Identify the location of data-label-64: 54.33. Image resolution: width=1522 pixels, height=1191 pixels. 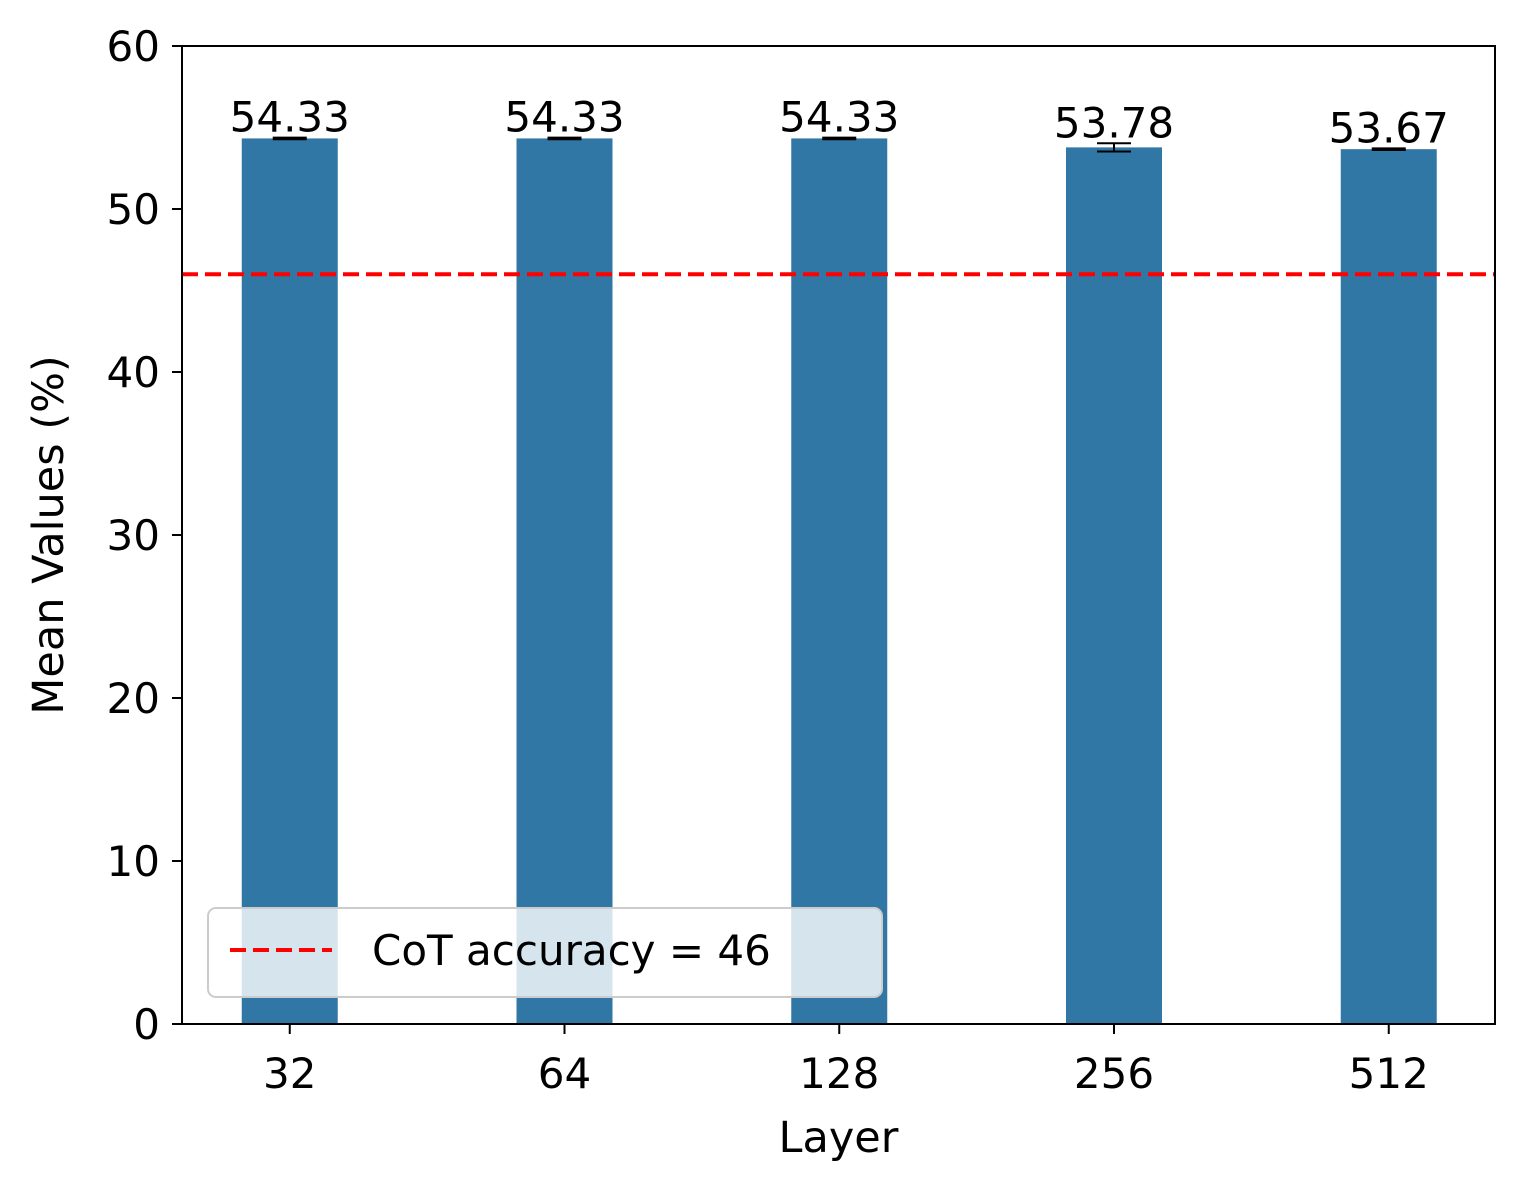
(564, 117).